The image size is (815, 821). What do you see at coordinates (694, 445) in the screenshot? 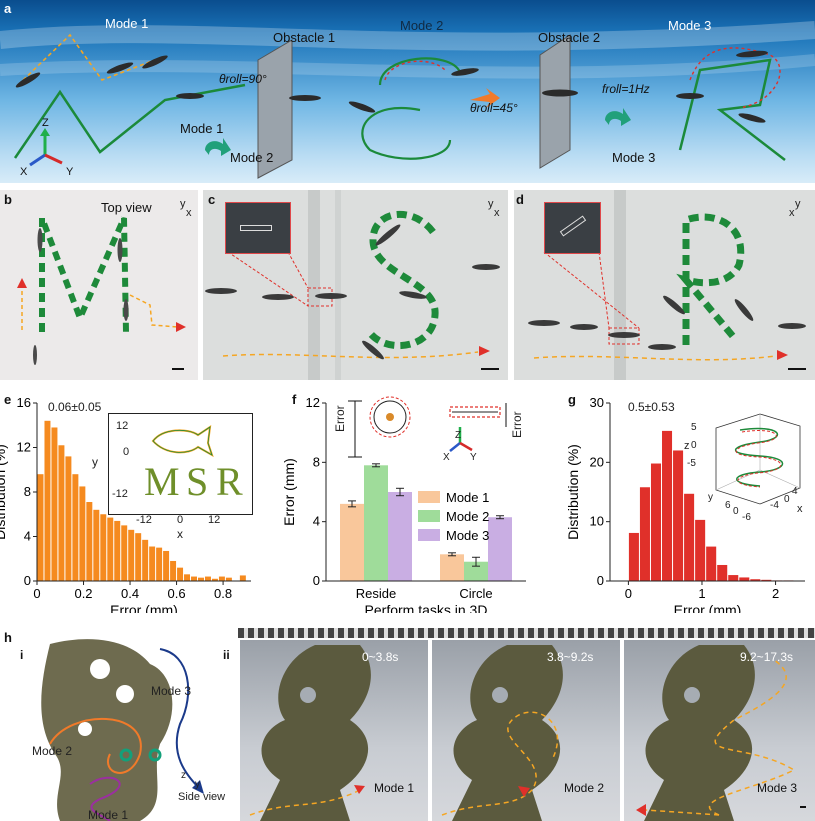
I see `g-ztick-0: 0` at bounding box center [694, 445].